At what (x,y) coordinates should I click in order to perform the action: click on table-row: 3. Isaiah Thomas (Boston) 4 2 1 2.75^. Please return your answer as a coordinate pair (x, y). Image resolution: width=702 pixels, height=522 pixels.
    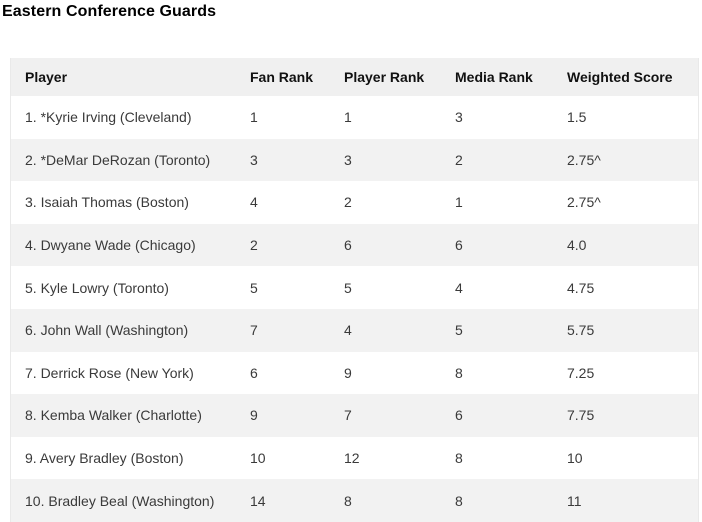
    Looking at the image, I should click on (354, 202).